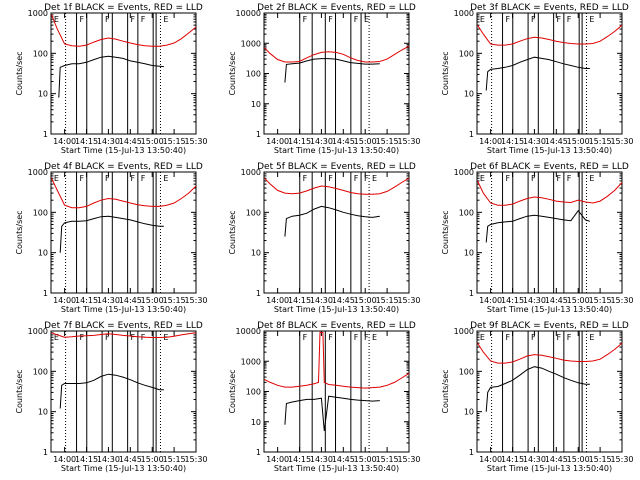  Describe the element at coordinates (248, 13) in the screenshot. I see `y-tick-label: 10000` at that location.